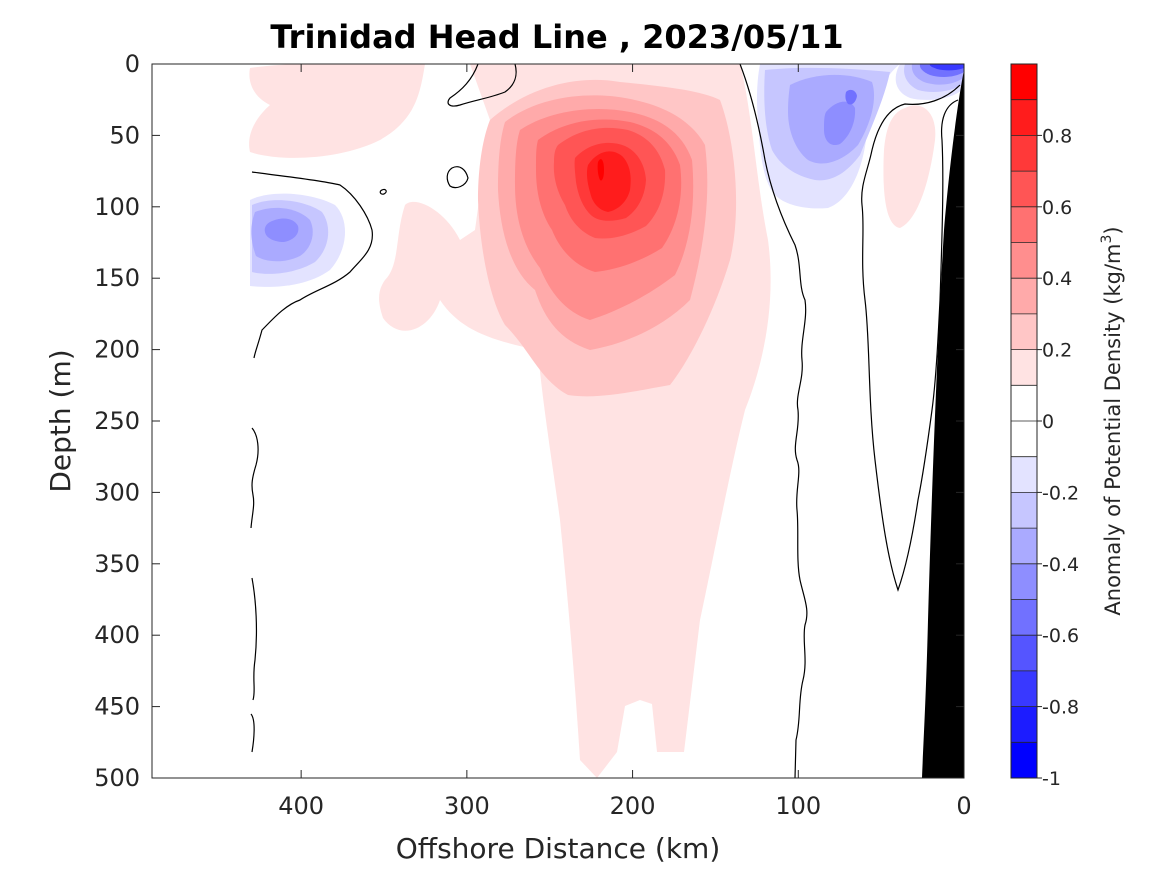  What do you see at coordinates (633, 806) in the screenshot?
I see `x-tick-label: 200` at bounding box center [633, 806].